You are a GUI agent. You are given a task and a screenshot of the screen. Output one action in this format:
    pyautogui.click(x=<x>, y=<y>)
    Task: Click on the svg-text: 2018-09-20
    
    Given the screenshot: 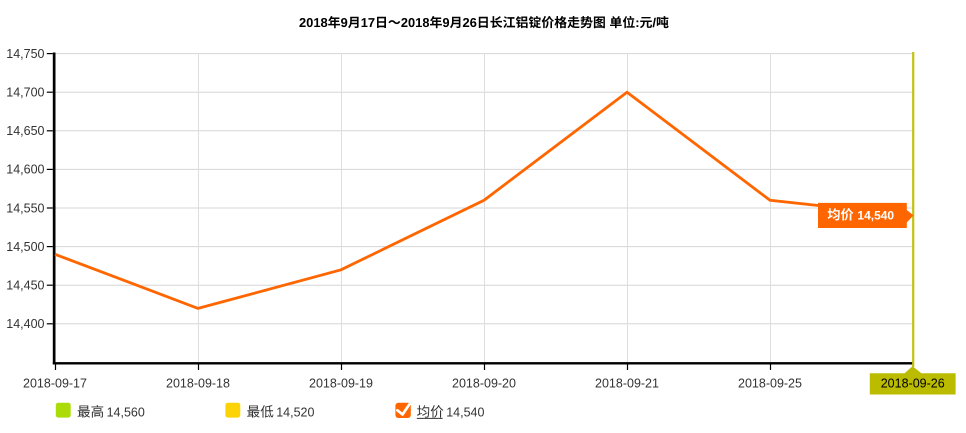 What is the action you would take?
    pyautogui.click(x=484, y=383)
    